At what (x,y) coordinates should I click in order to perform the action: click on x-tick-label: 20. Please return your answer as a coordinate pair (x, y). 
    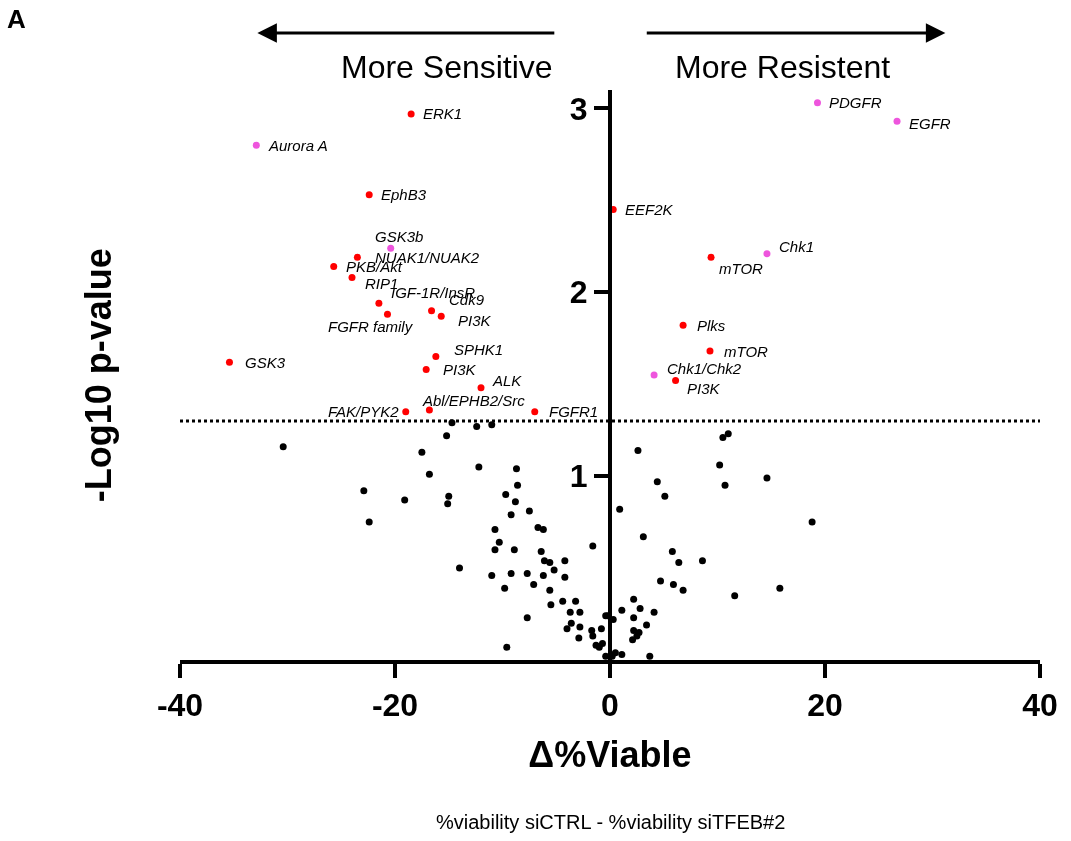
    Looking at the image, I should click on (825, 705).